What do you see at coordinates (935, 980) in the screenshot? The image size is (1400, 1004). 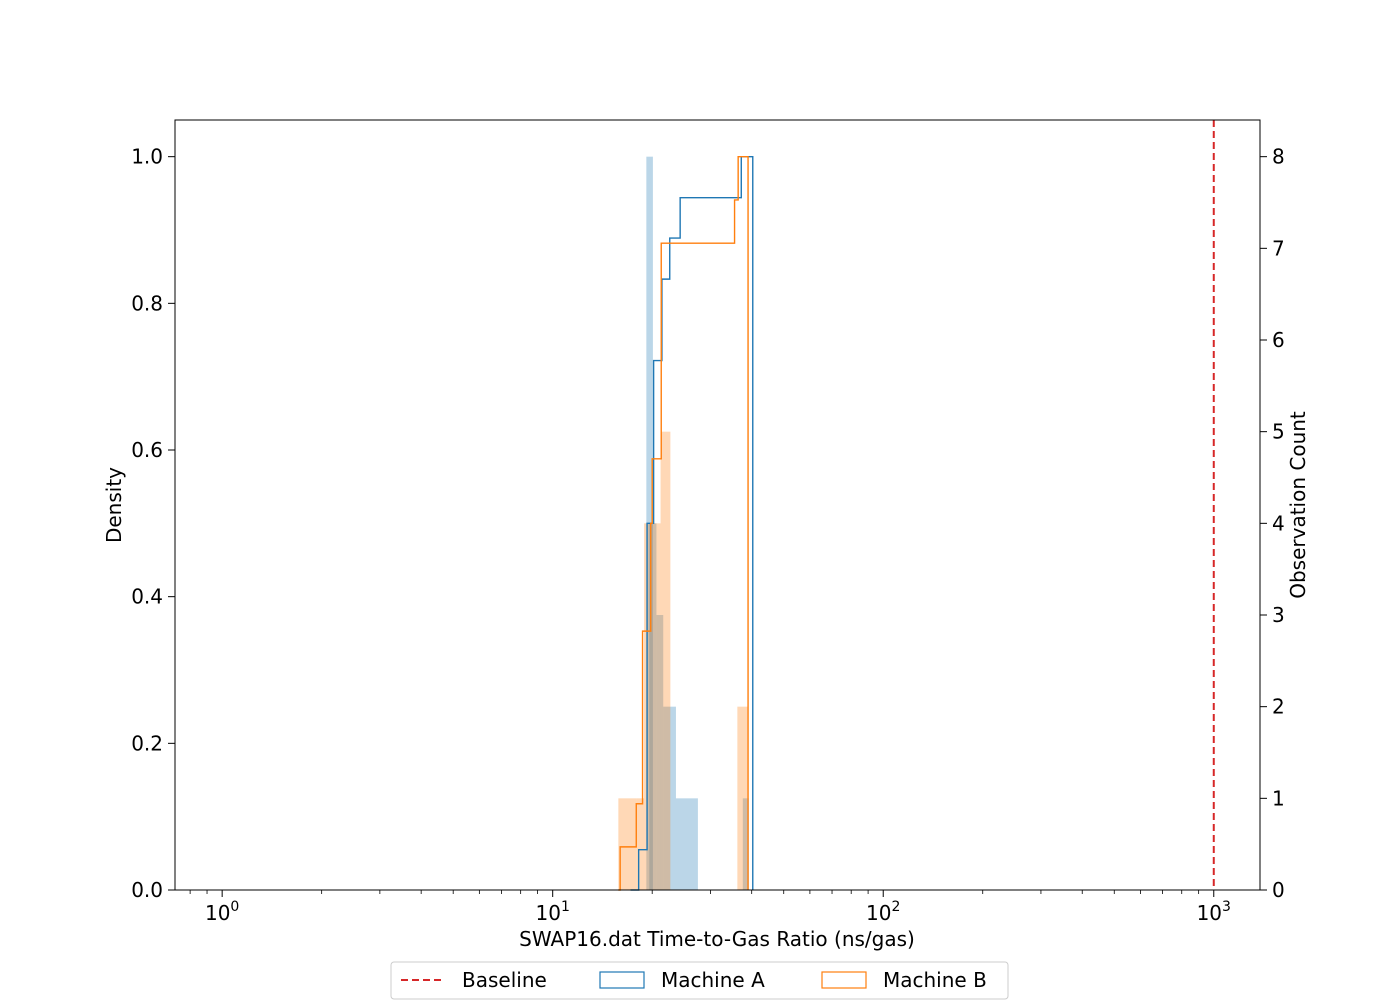 I see `legend-label-machine_b: Machine B` at bounding box center [935, 980].